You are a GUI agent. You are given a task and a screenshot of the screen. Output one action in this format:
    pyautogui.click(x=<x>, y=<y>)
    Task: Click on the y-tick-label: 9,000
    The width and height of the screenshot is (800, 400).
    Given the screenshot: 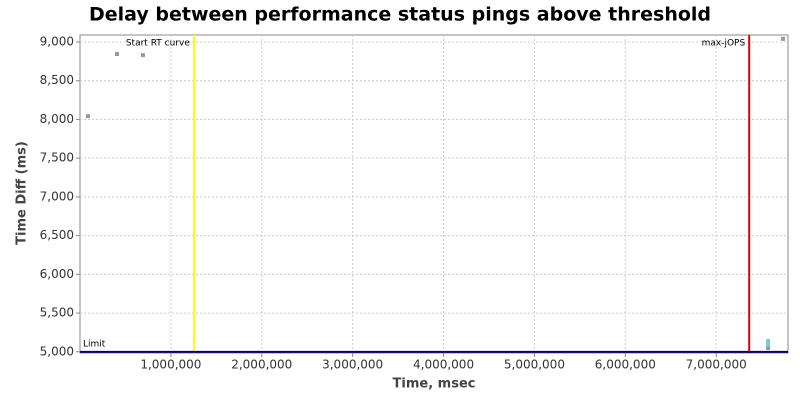 What is the action you would take?
    pyautogui.click(x=57, y=41)
    